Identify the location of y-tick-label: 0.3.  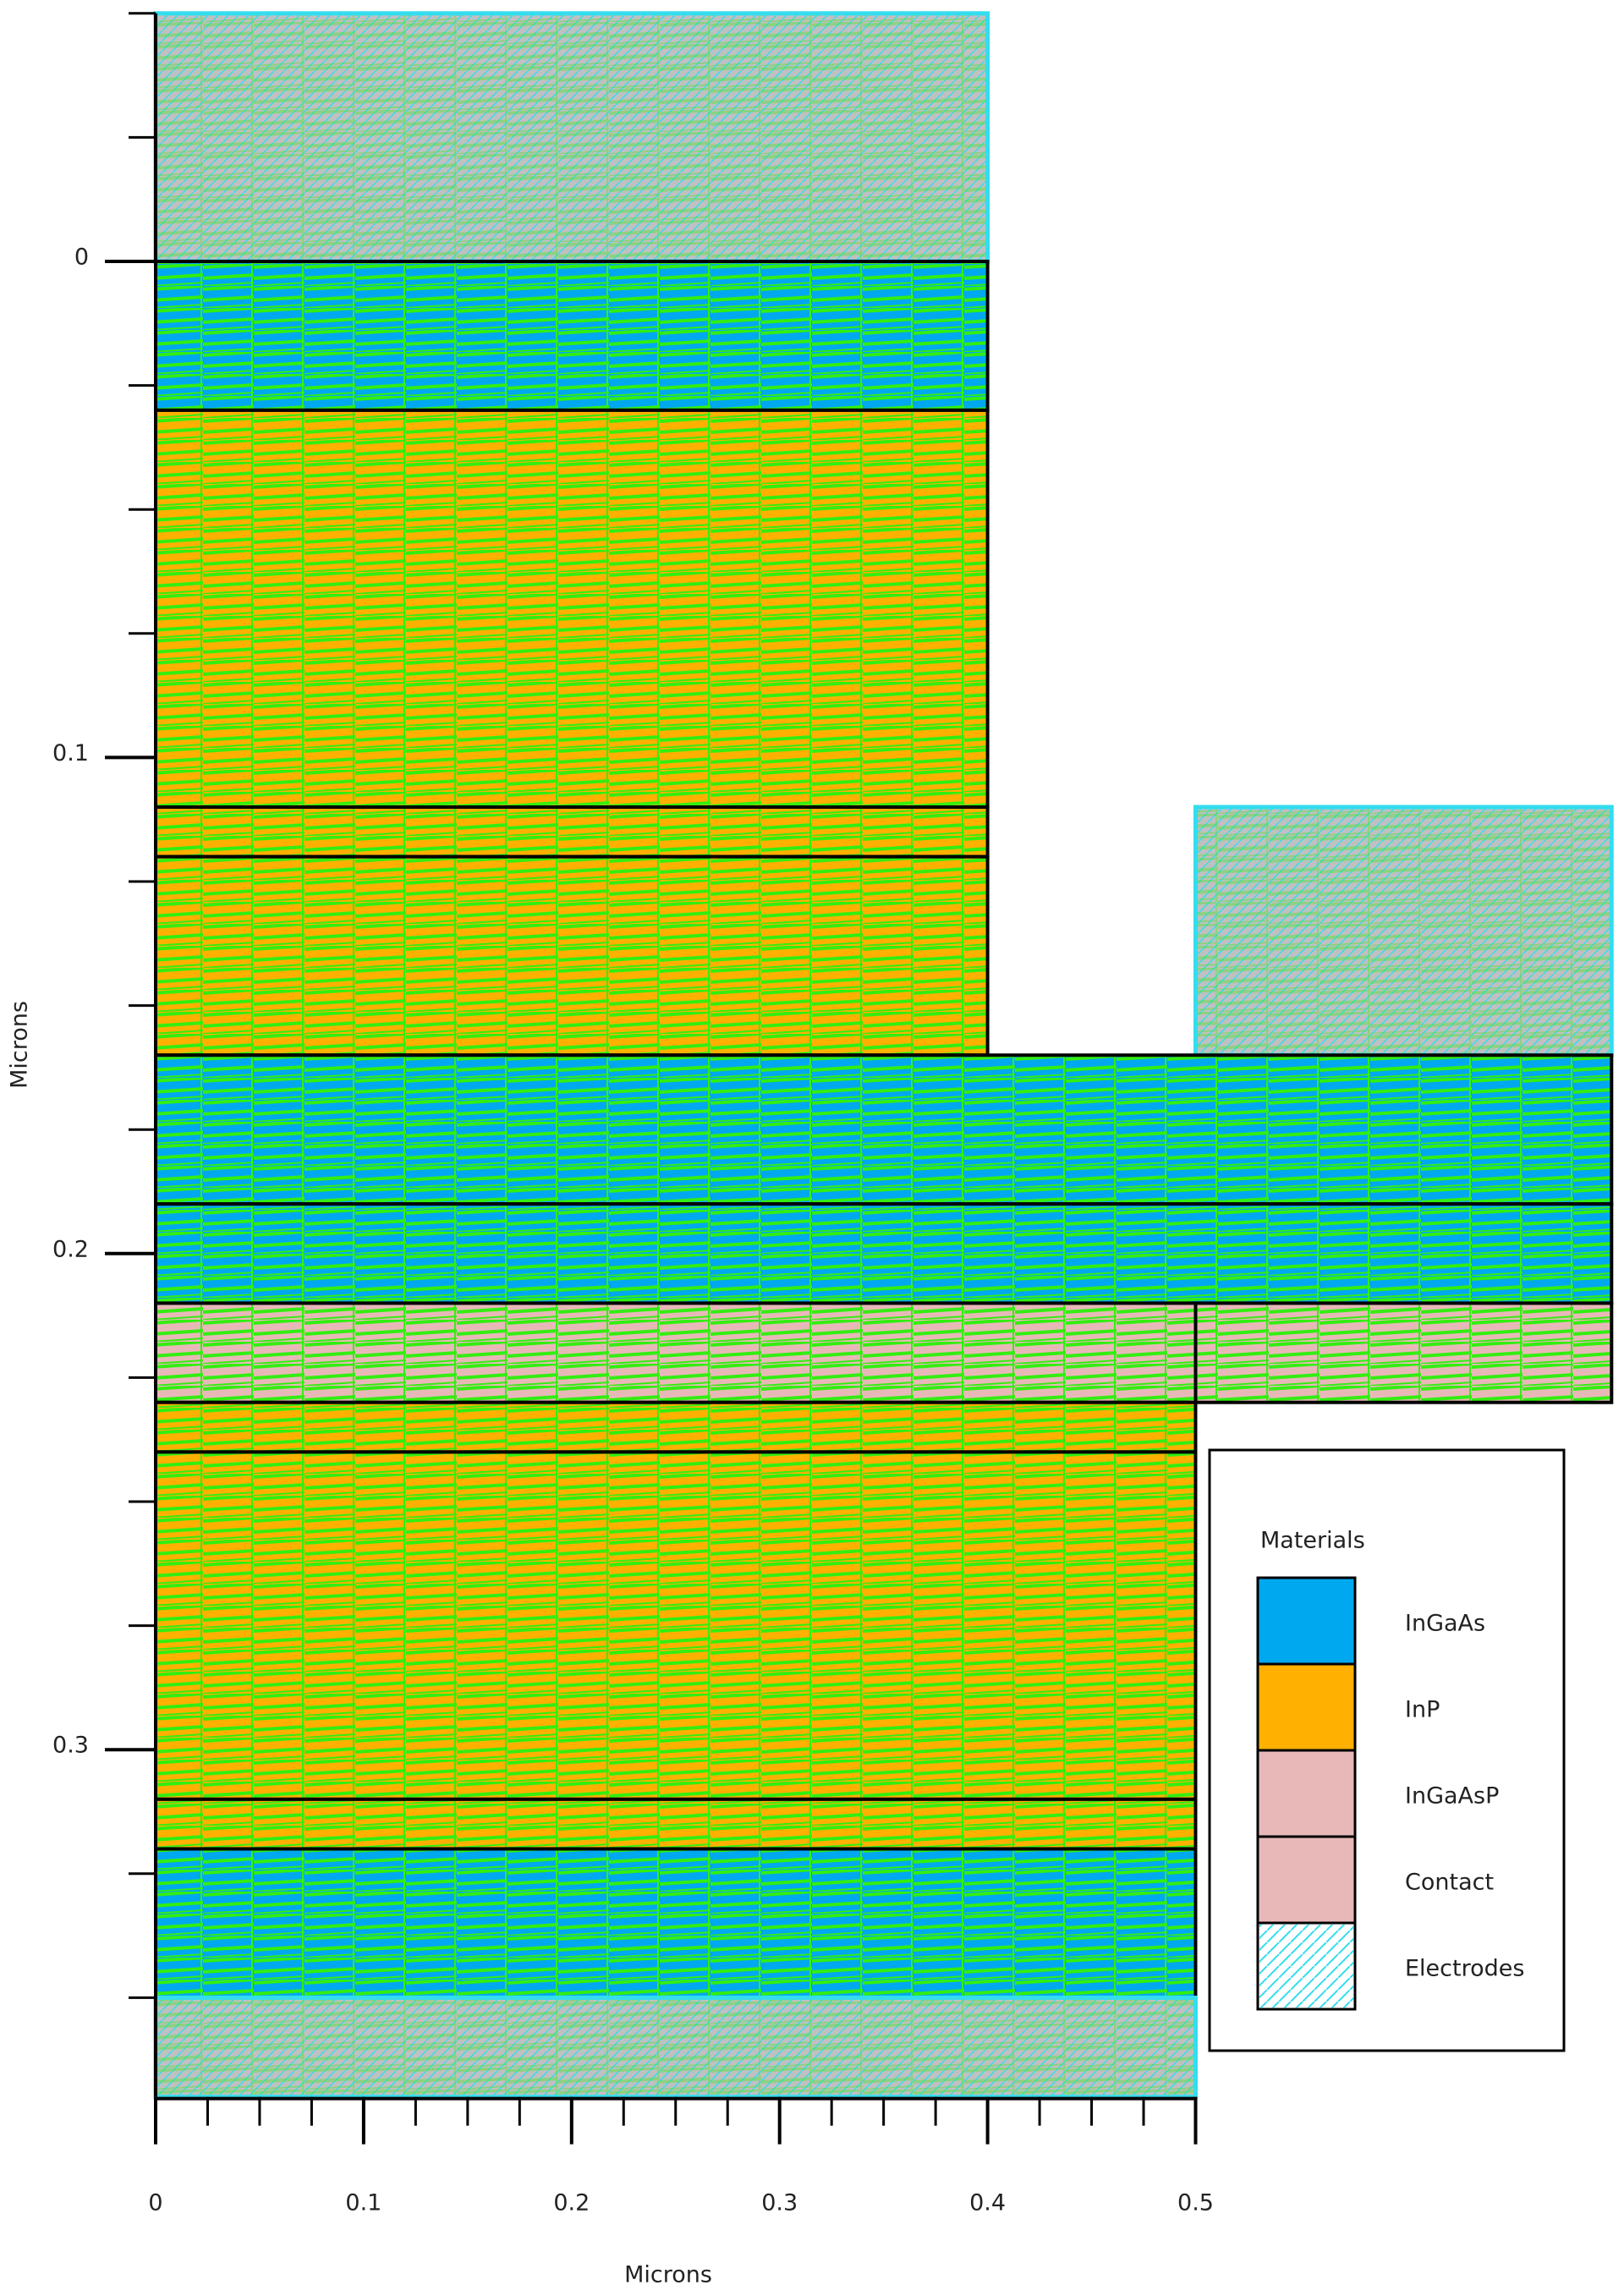
(71, 1746).